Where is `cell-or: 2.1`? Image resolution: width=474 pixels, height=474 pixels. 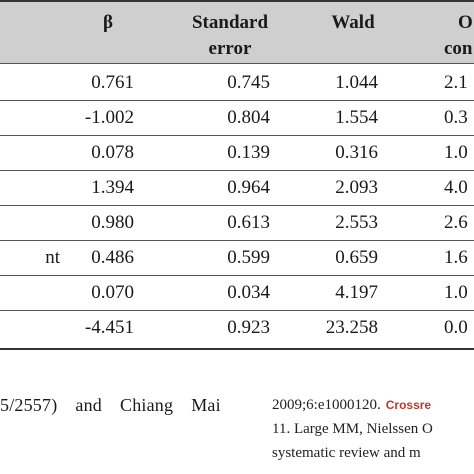 cell-or: 2.1 is located at coordinates (456, 82).